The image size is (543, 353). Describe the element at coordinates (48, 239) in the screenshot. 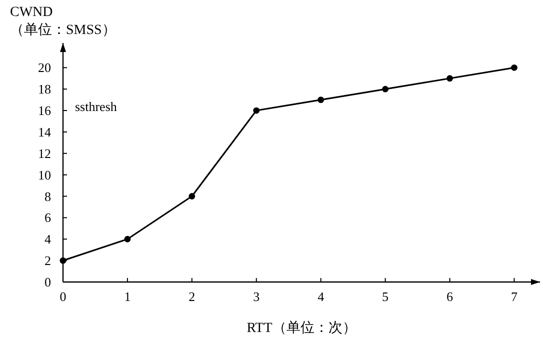

I see `y-tick-label: 4` at that location.